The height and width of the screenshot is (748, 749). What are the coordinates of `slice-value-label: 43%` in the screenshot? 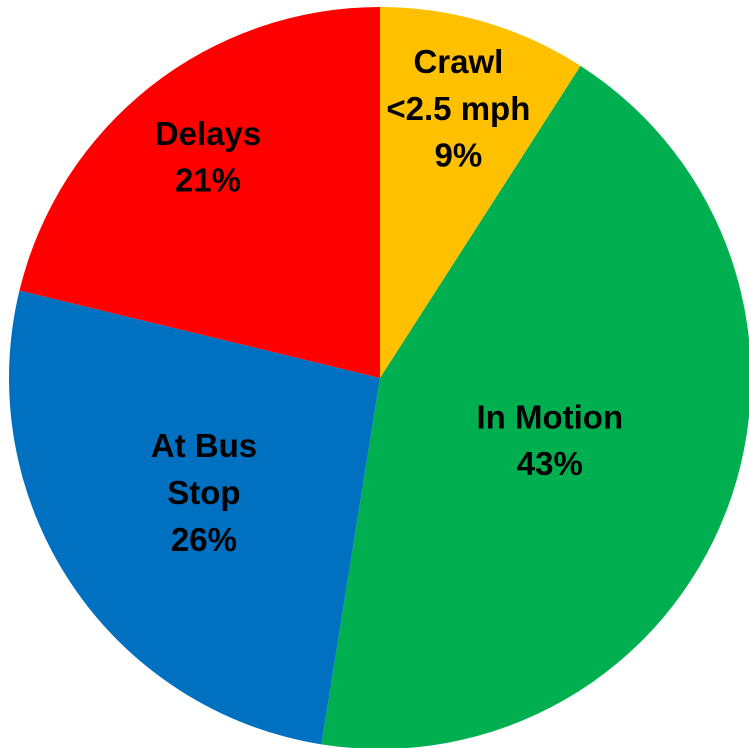 It's located at (550, 463).